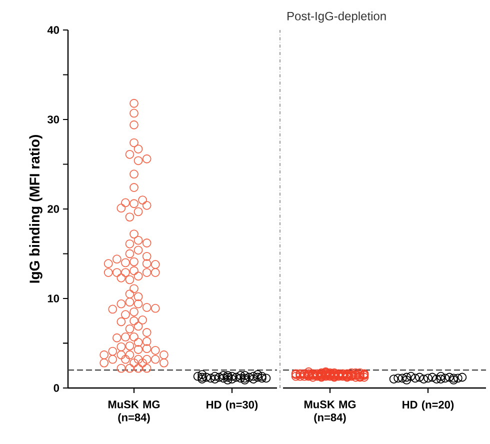  I want to click on y-tick-label: 40, so click(53, 30).